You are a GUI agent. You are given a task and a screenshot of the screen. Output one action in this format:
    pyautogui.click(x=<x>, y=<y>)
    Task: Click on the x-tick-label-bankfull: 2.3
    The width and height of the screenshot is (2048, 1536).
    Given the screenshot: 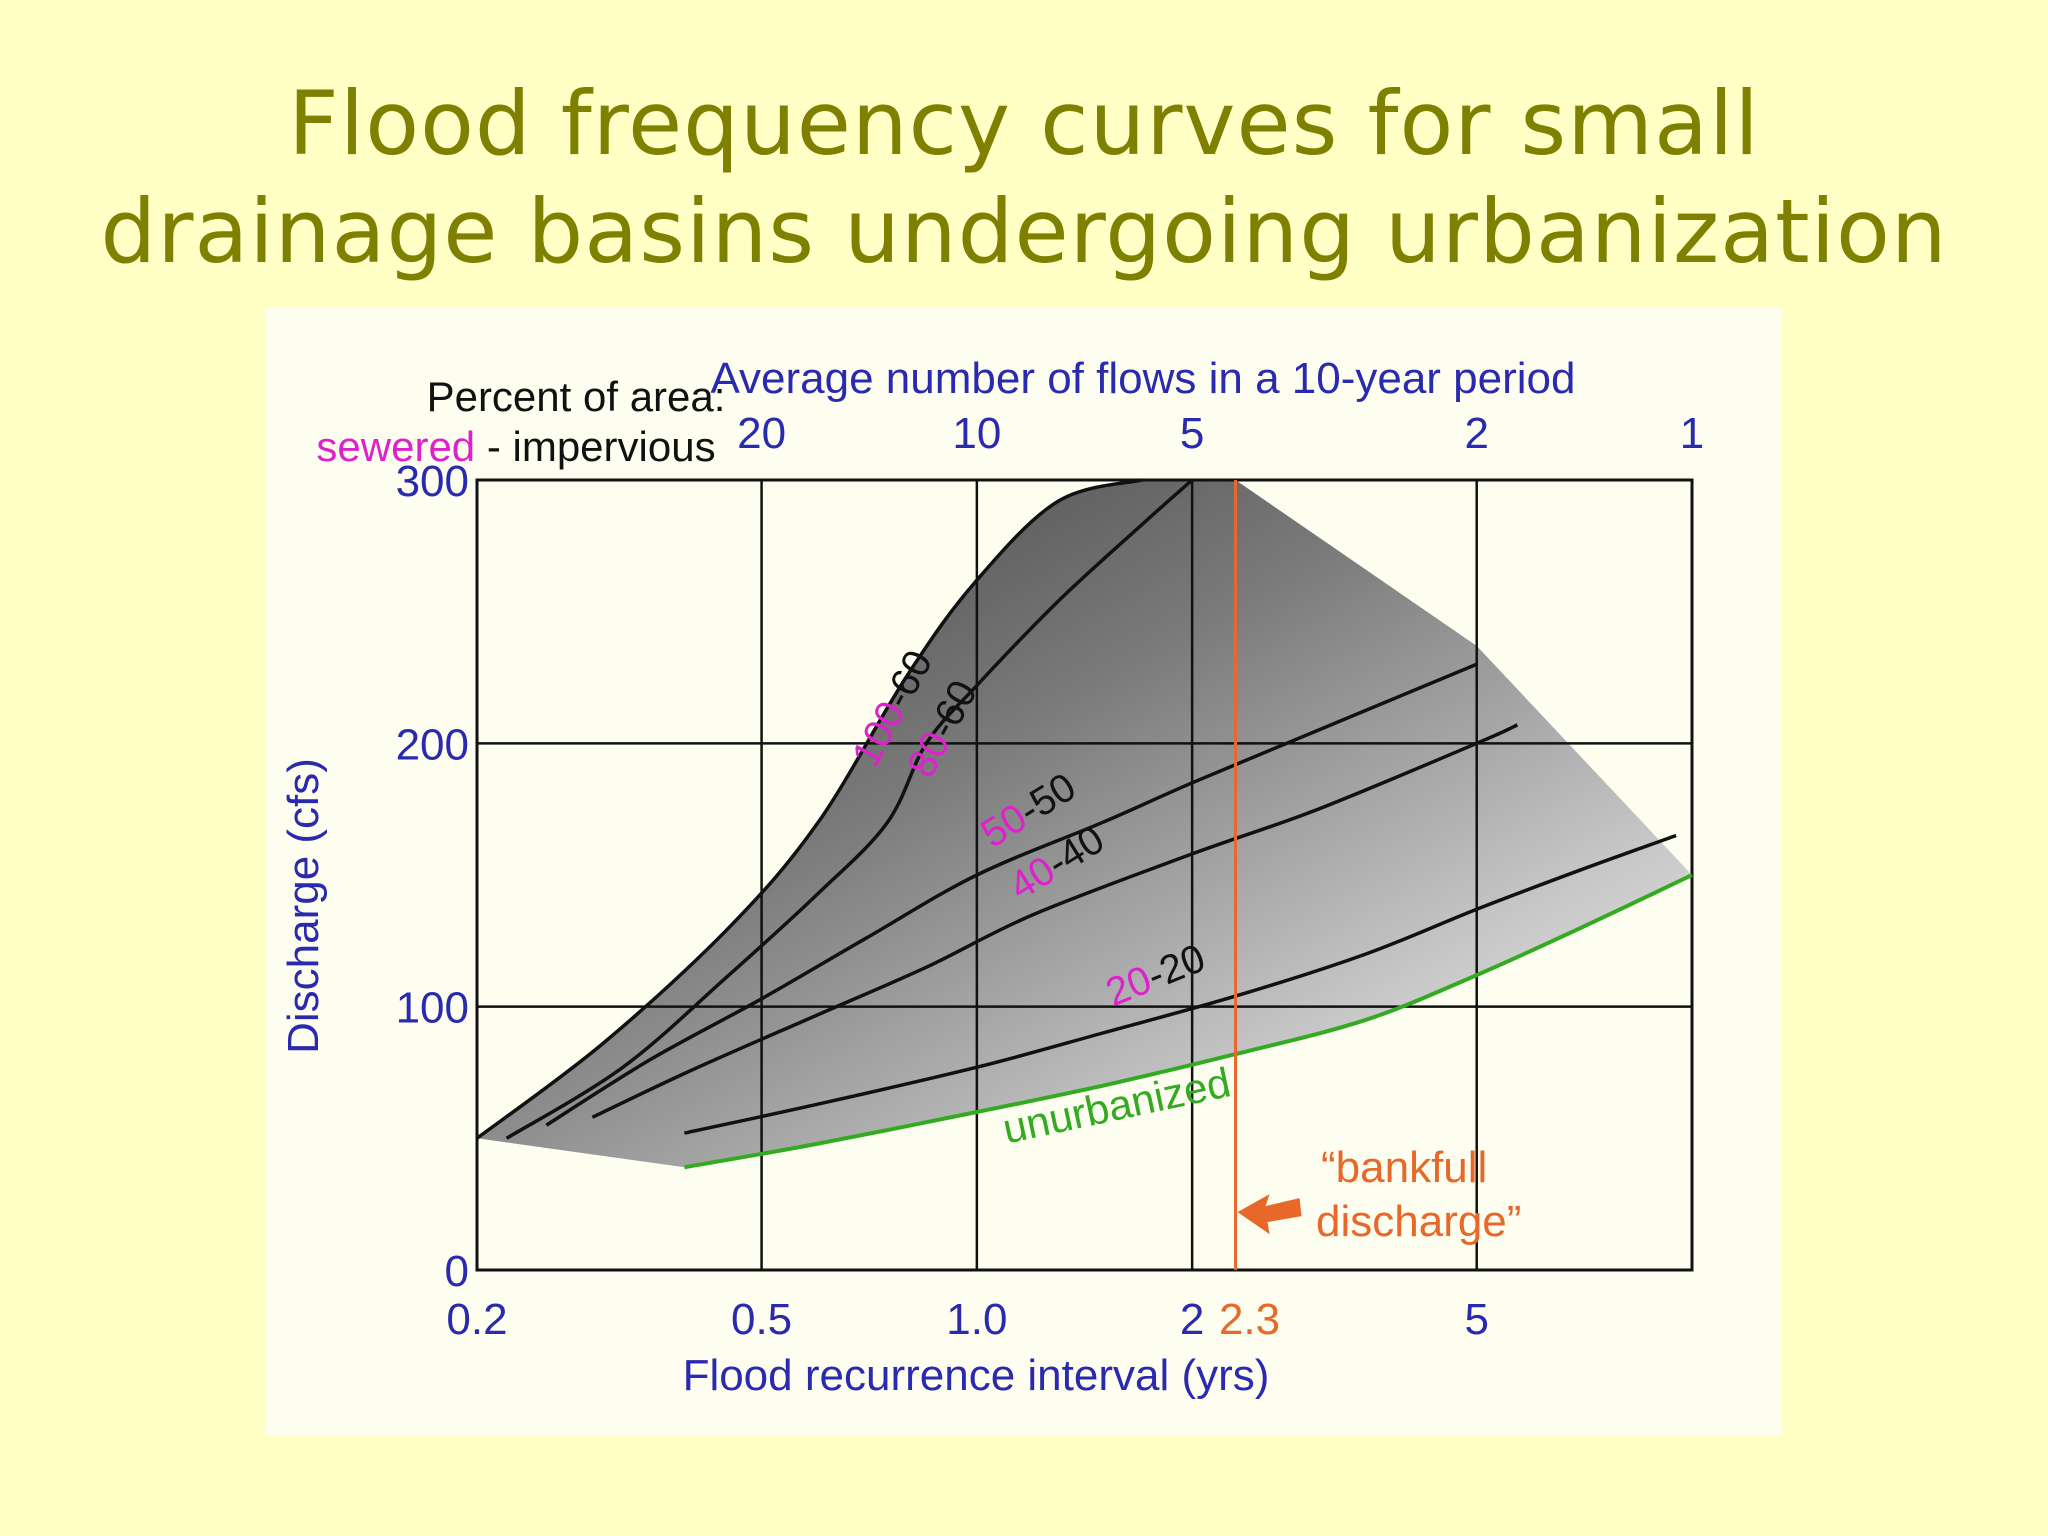 What is the action you would take?
    pyautogui.click(x=1249, y=1319)
    